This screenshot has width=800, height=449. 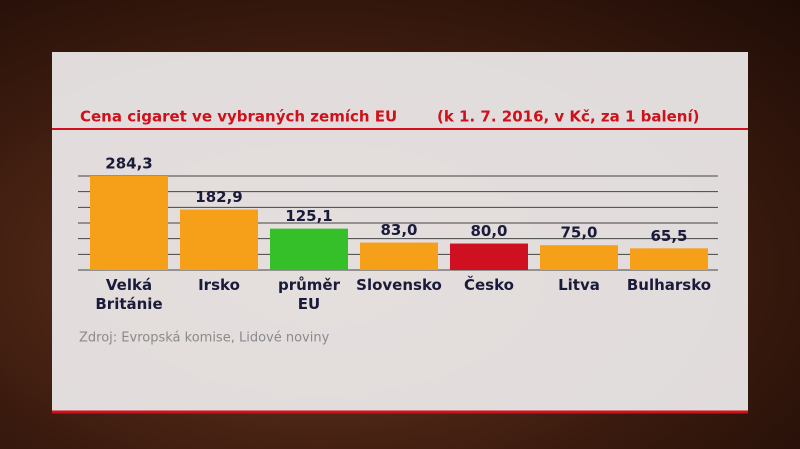 What do you see at coordinates (568, 117) in the screenshot?
I see `chart-subtitle: (k 1. 7. 2016, v Kč, za 1 balení)` at bounding box center [568, 117].